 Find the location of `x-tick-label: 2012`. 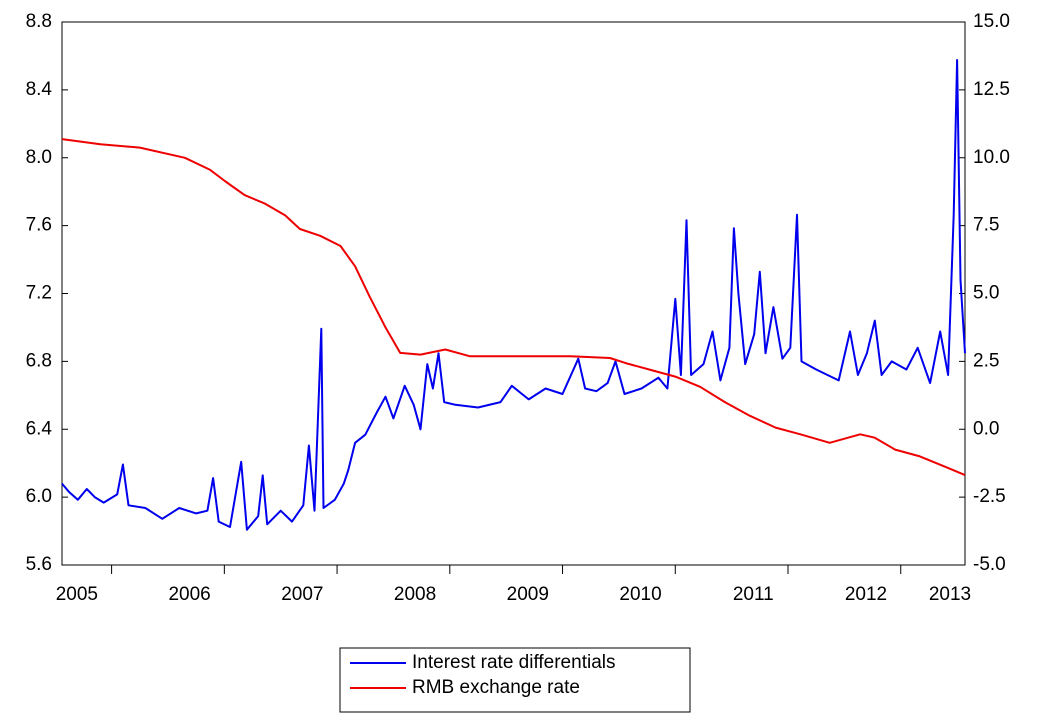

x-tick-label: 2012 is located at coordinates (866, 594).